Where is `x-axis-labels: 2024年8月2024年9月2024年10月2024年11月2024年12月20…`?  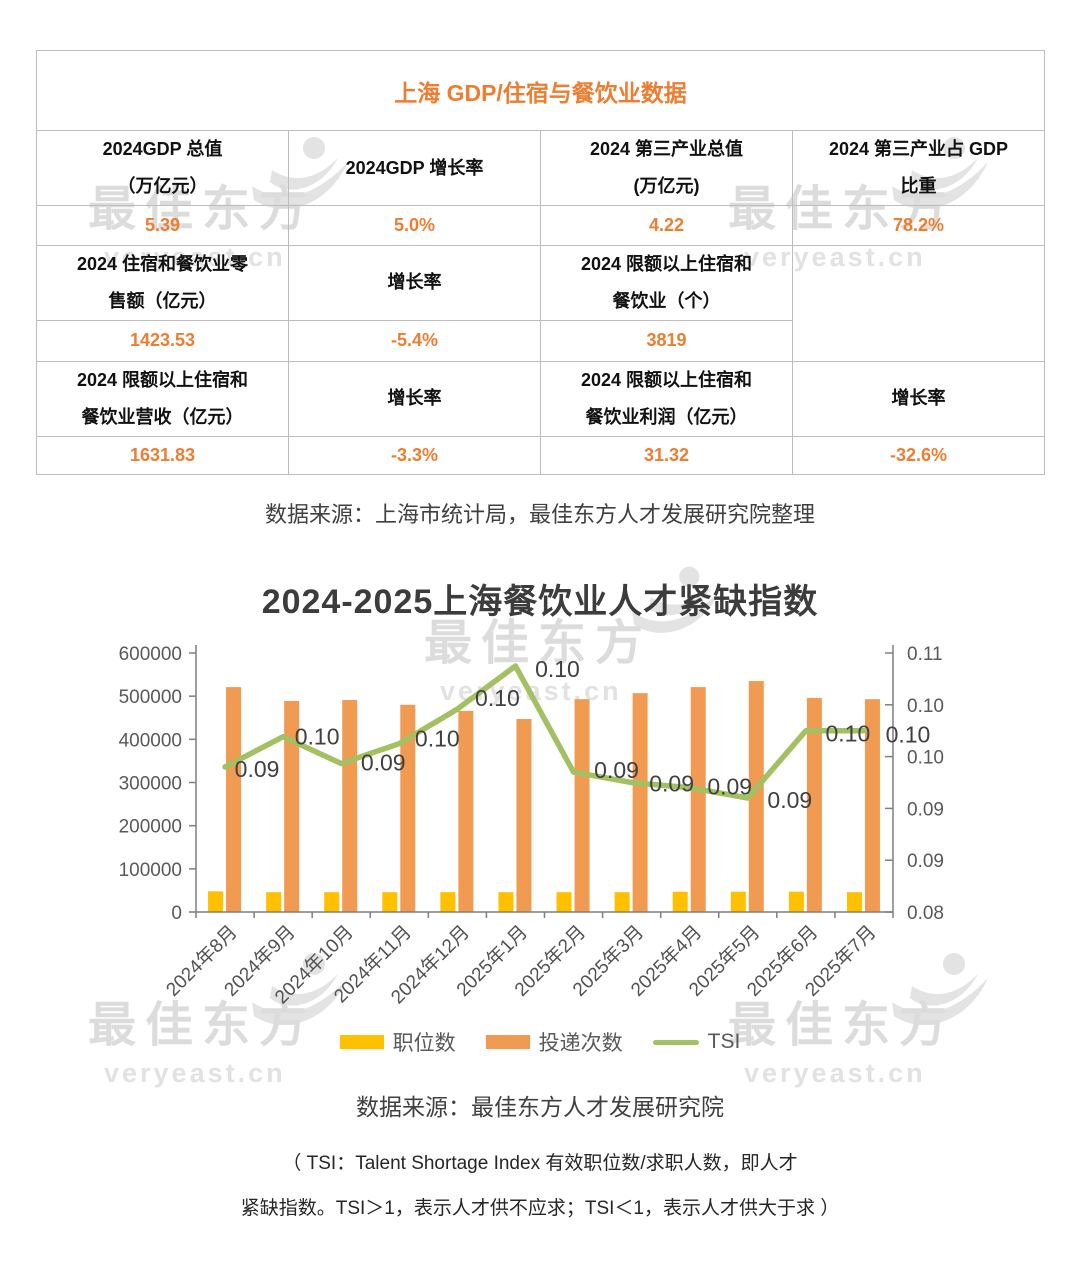
x-axis-labels: 2024年8月2024年9月2024年10月2024年11月2024年12月20… is located at coordinates (521, 964).